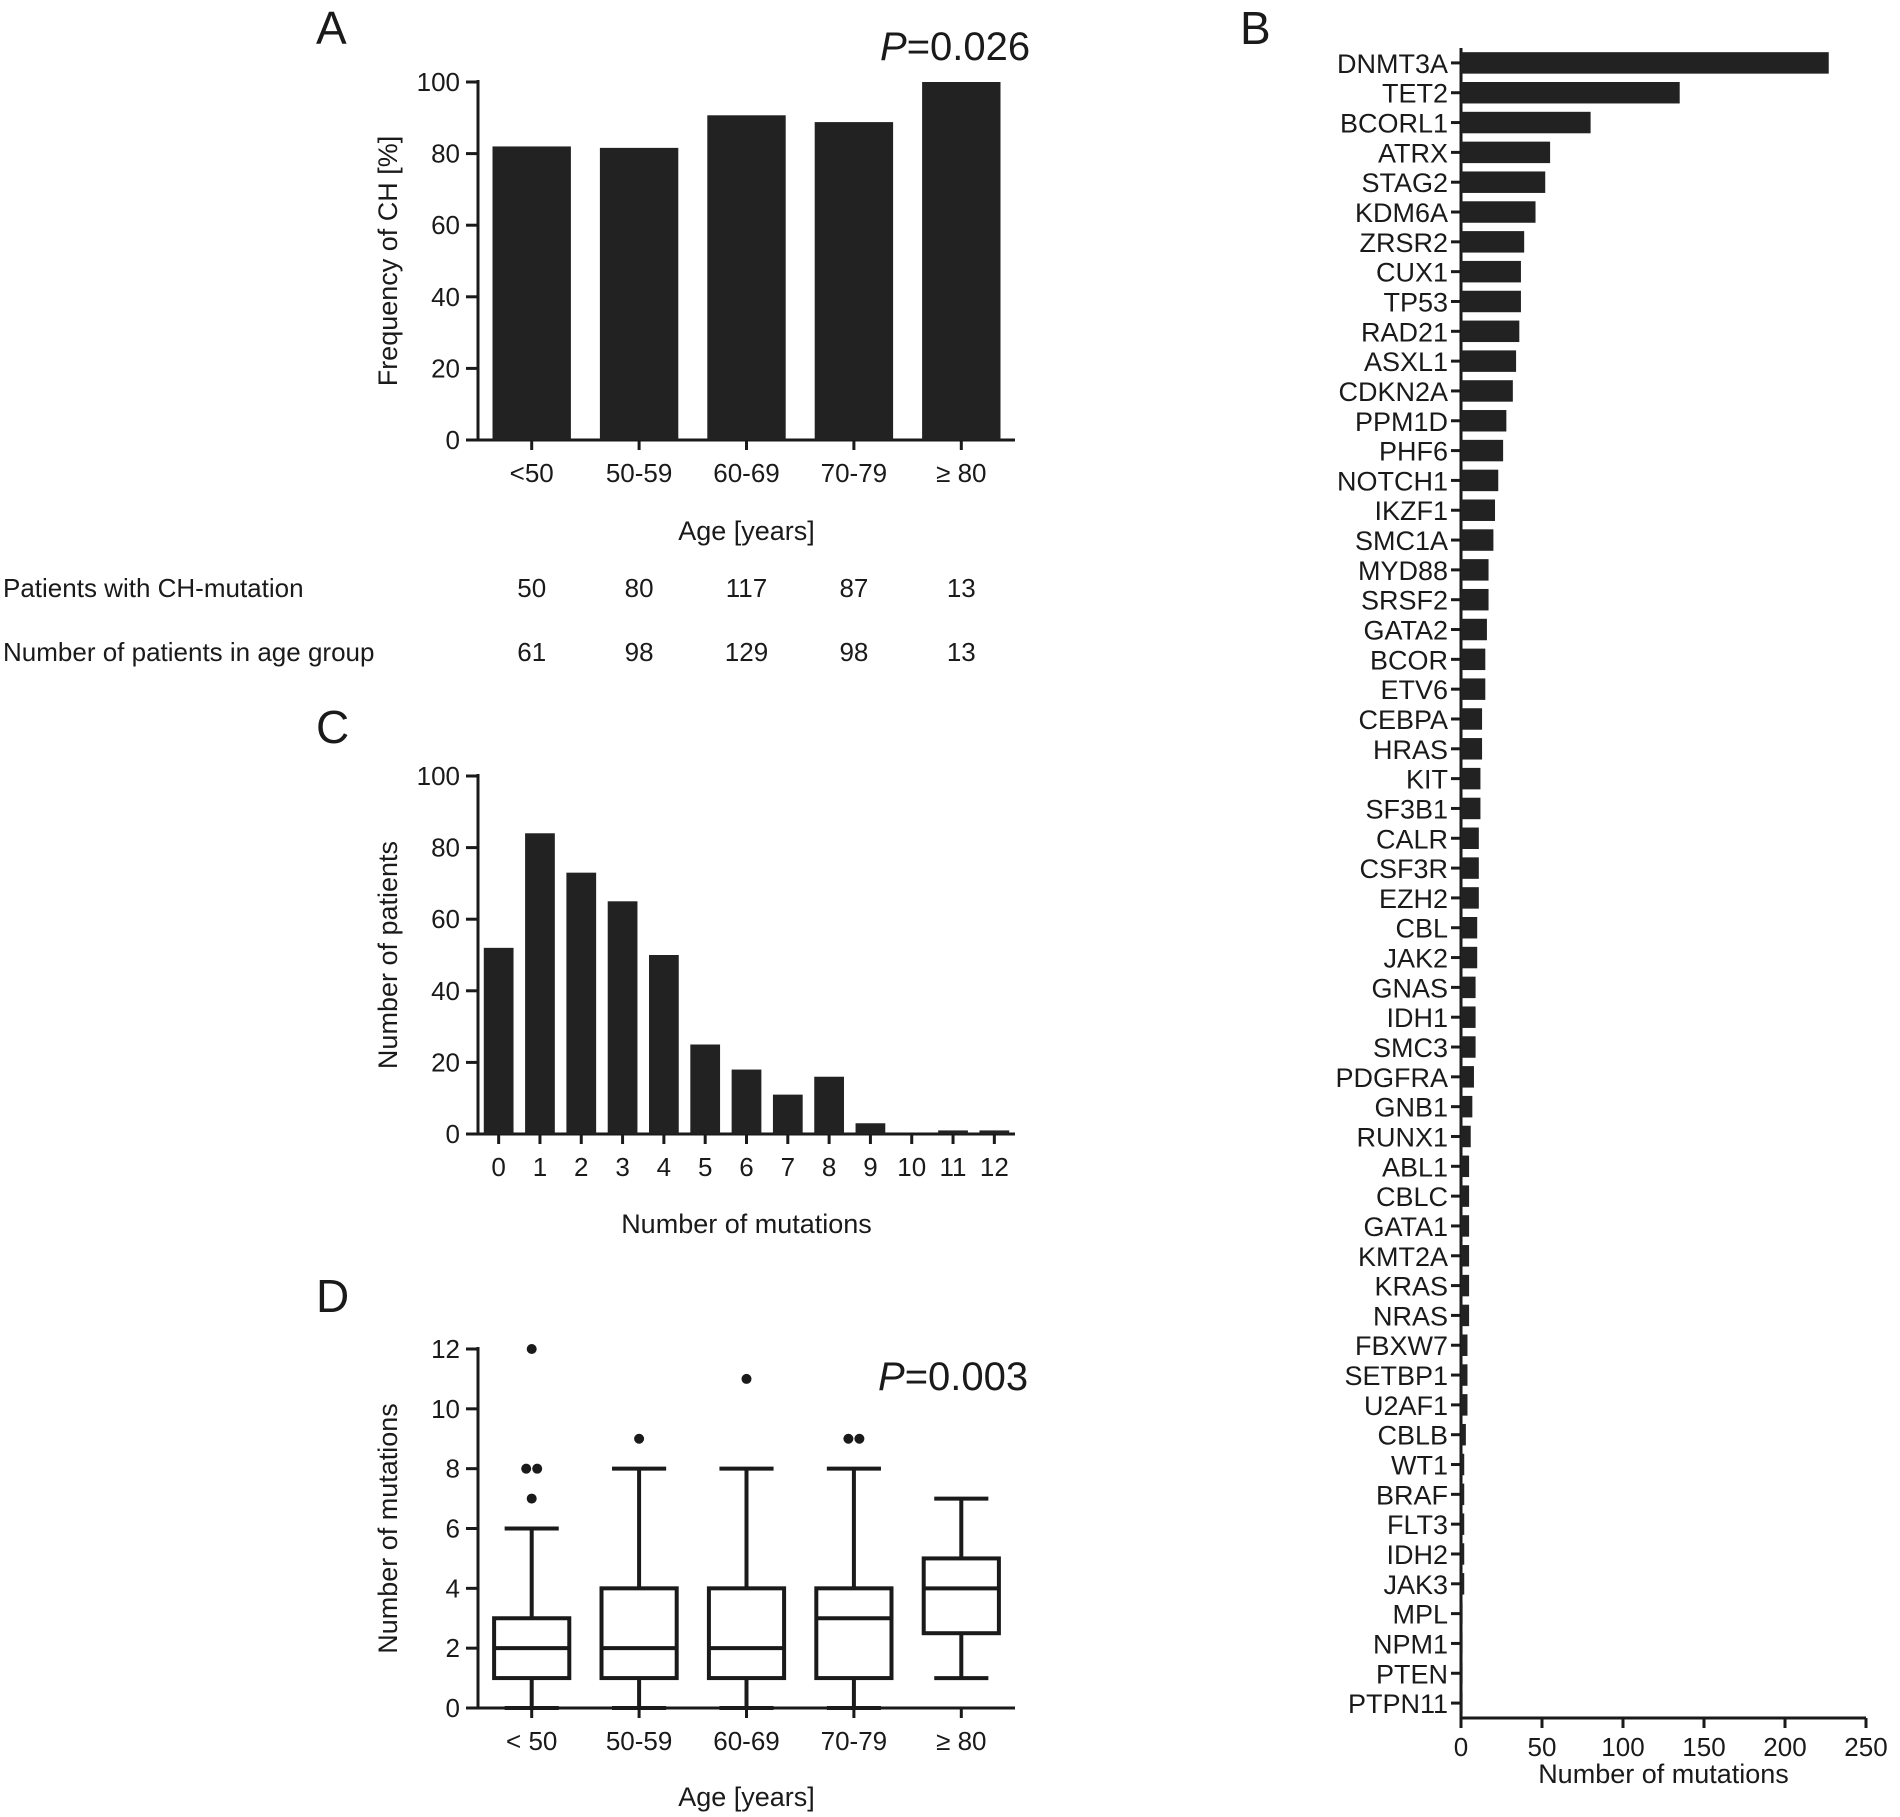 This screenshot has width=1900, height=1817. Describe the element at coordinates (1401, 422) in the screenshot. I see `chart-b-gene-label: PPM1D` at that location.